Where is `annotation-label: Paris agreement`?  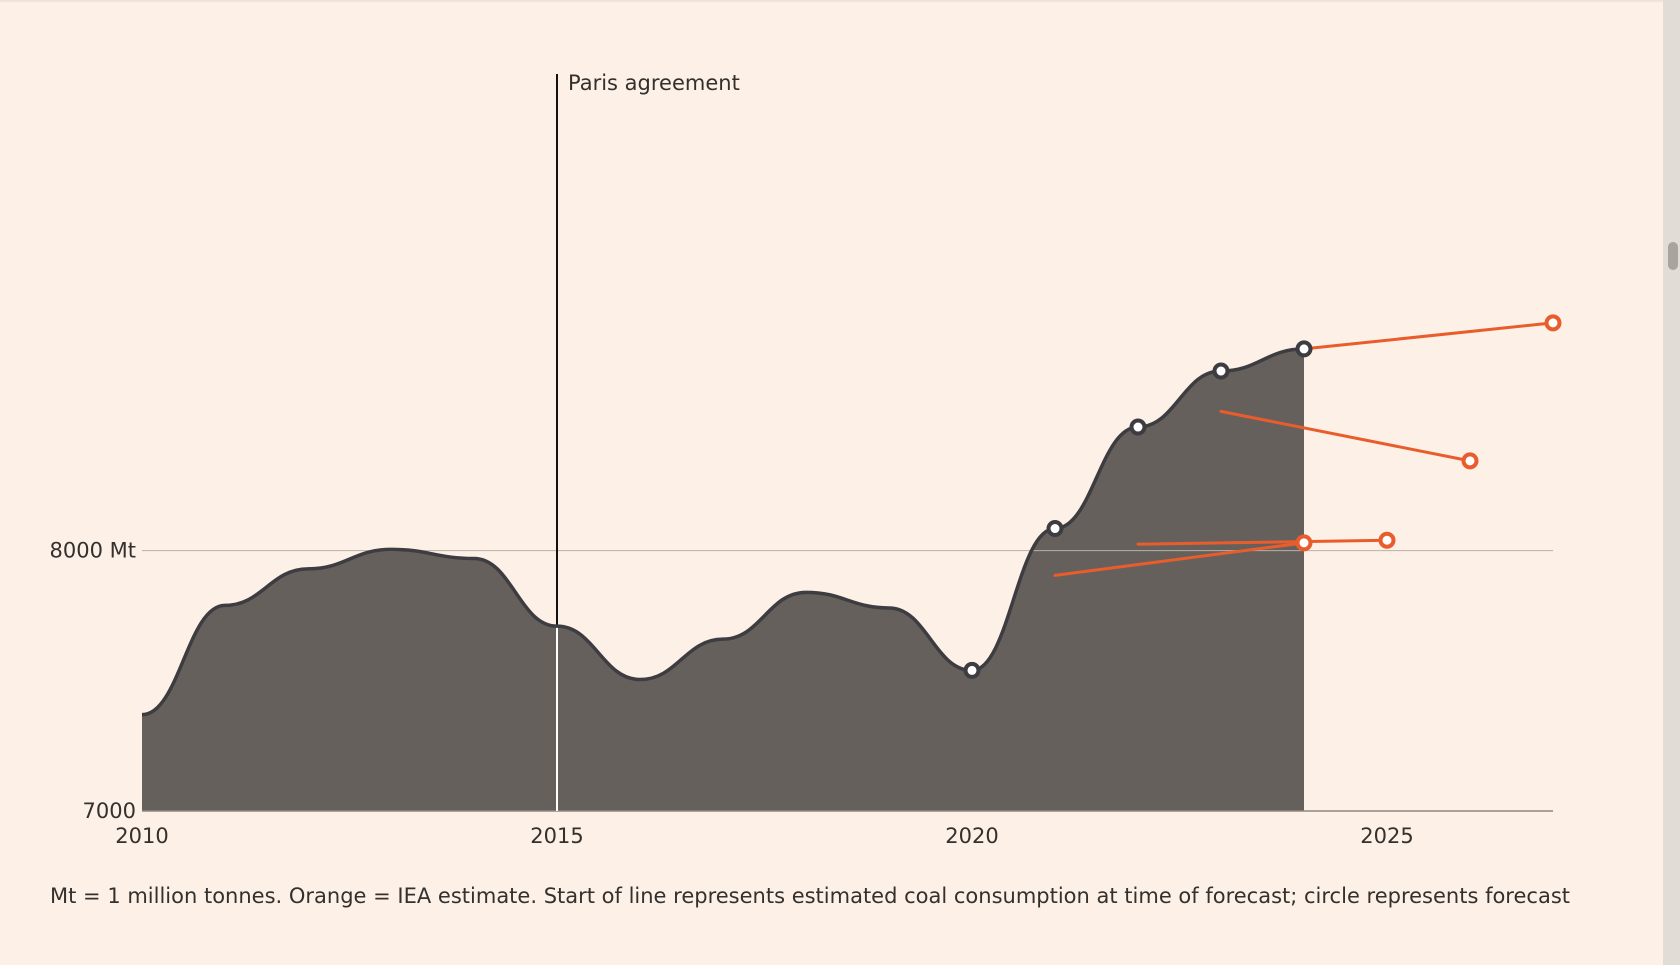
annotation-label: Paris agreement is located at coordinates (654, 83).